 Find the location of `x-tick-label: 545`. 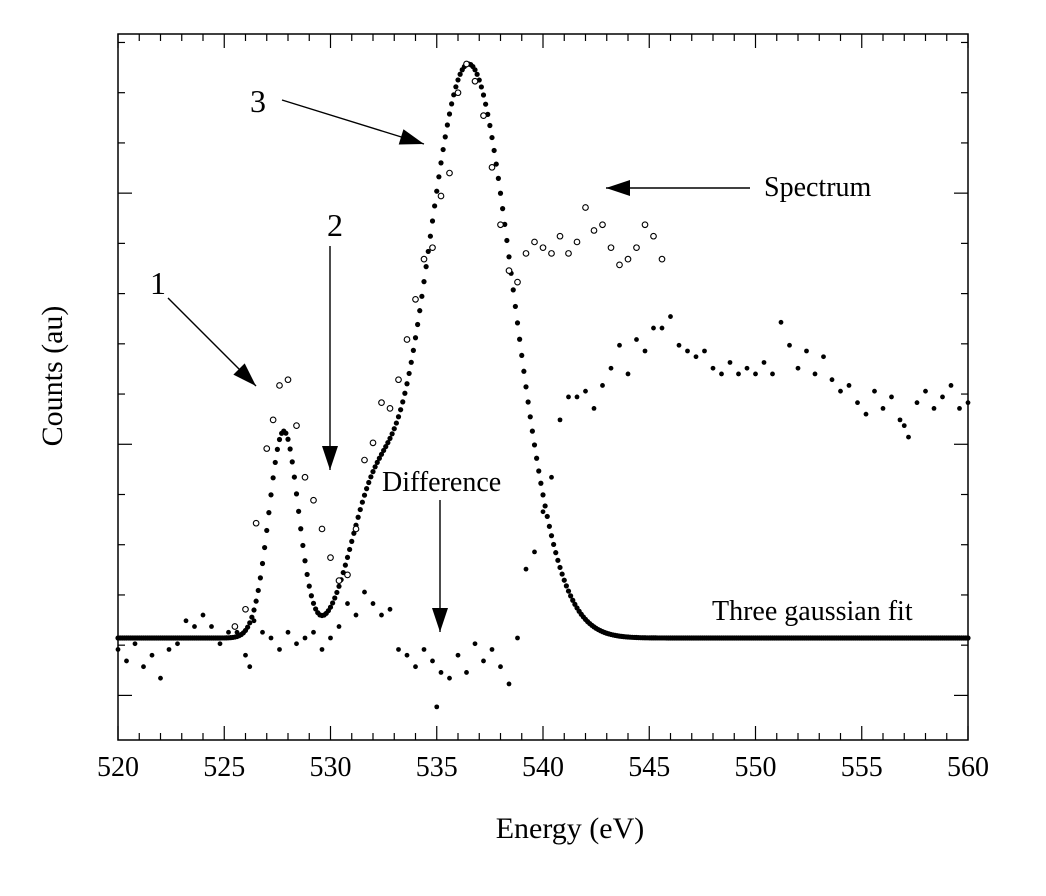

x-tick-label: 545 is located at coordinates (649, 767).